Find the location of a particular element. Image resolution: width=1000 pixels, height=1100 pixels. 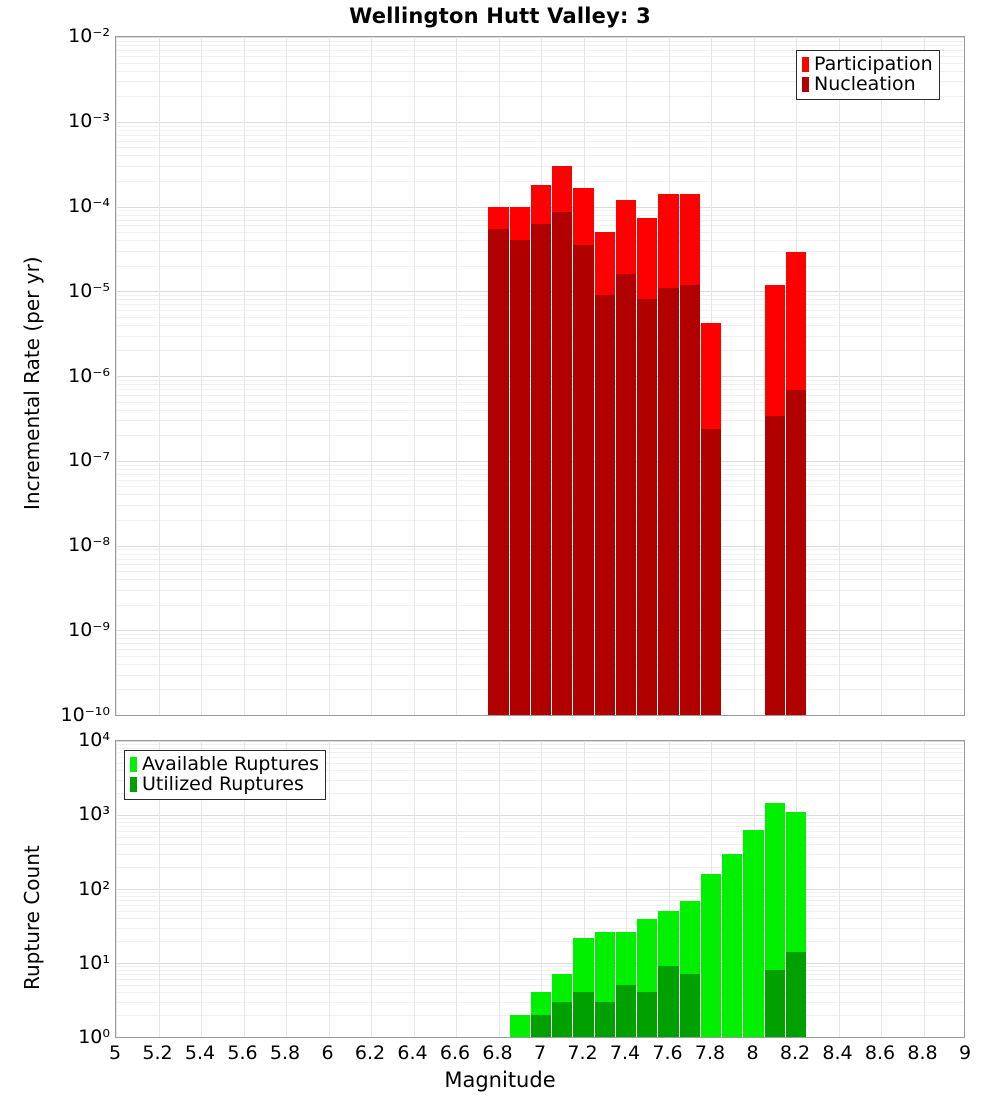

x-tick-label: 6.2 is located at coordinates (370, 1053).